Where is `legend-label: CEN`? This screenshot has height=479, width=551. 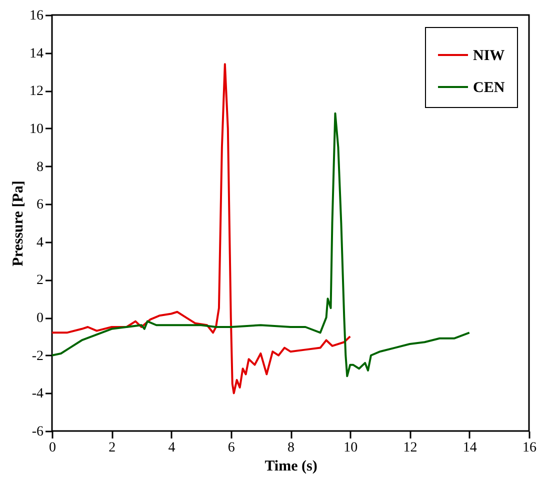 legend-label: CEN is located at coordinates (489, 88).